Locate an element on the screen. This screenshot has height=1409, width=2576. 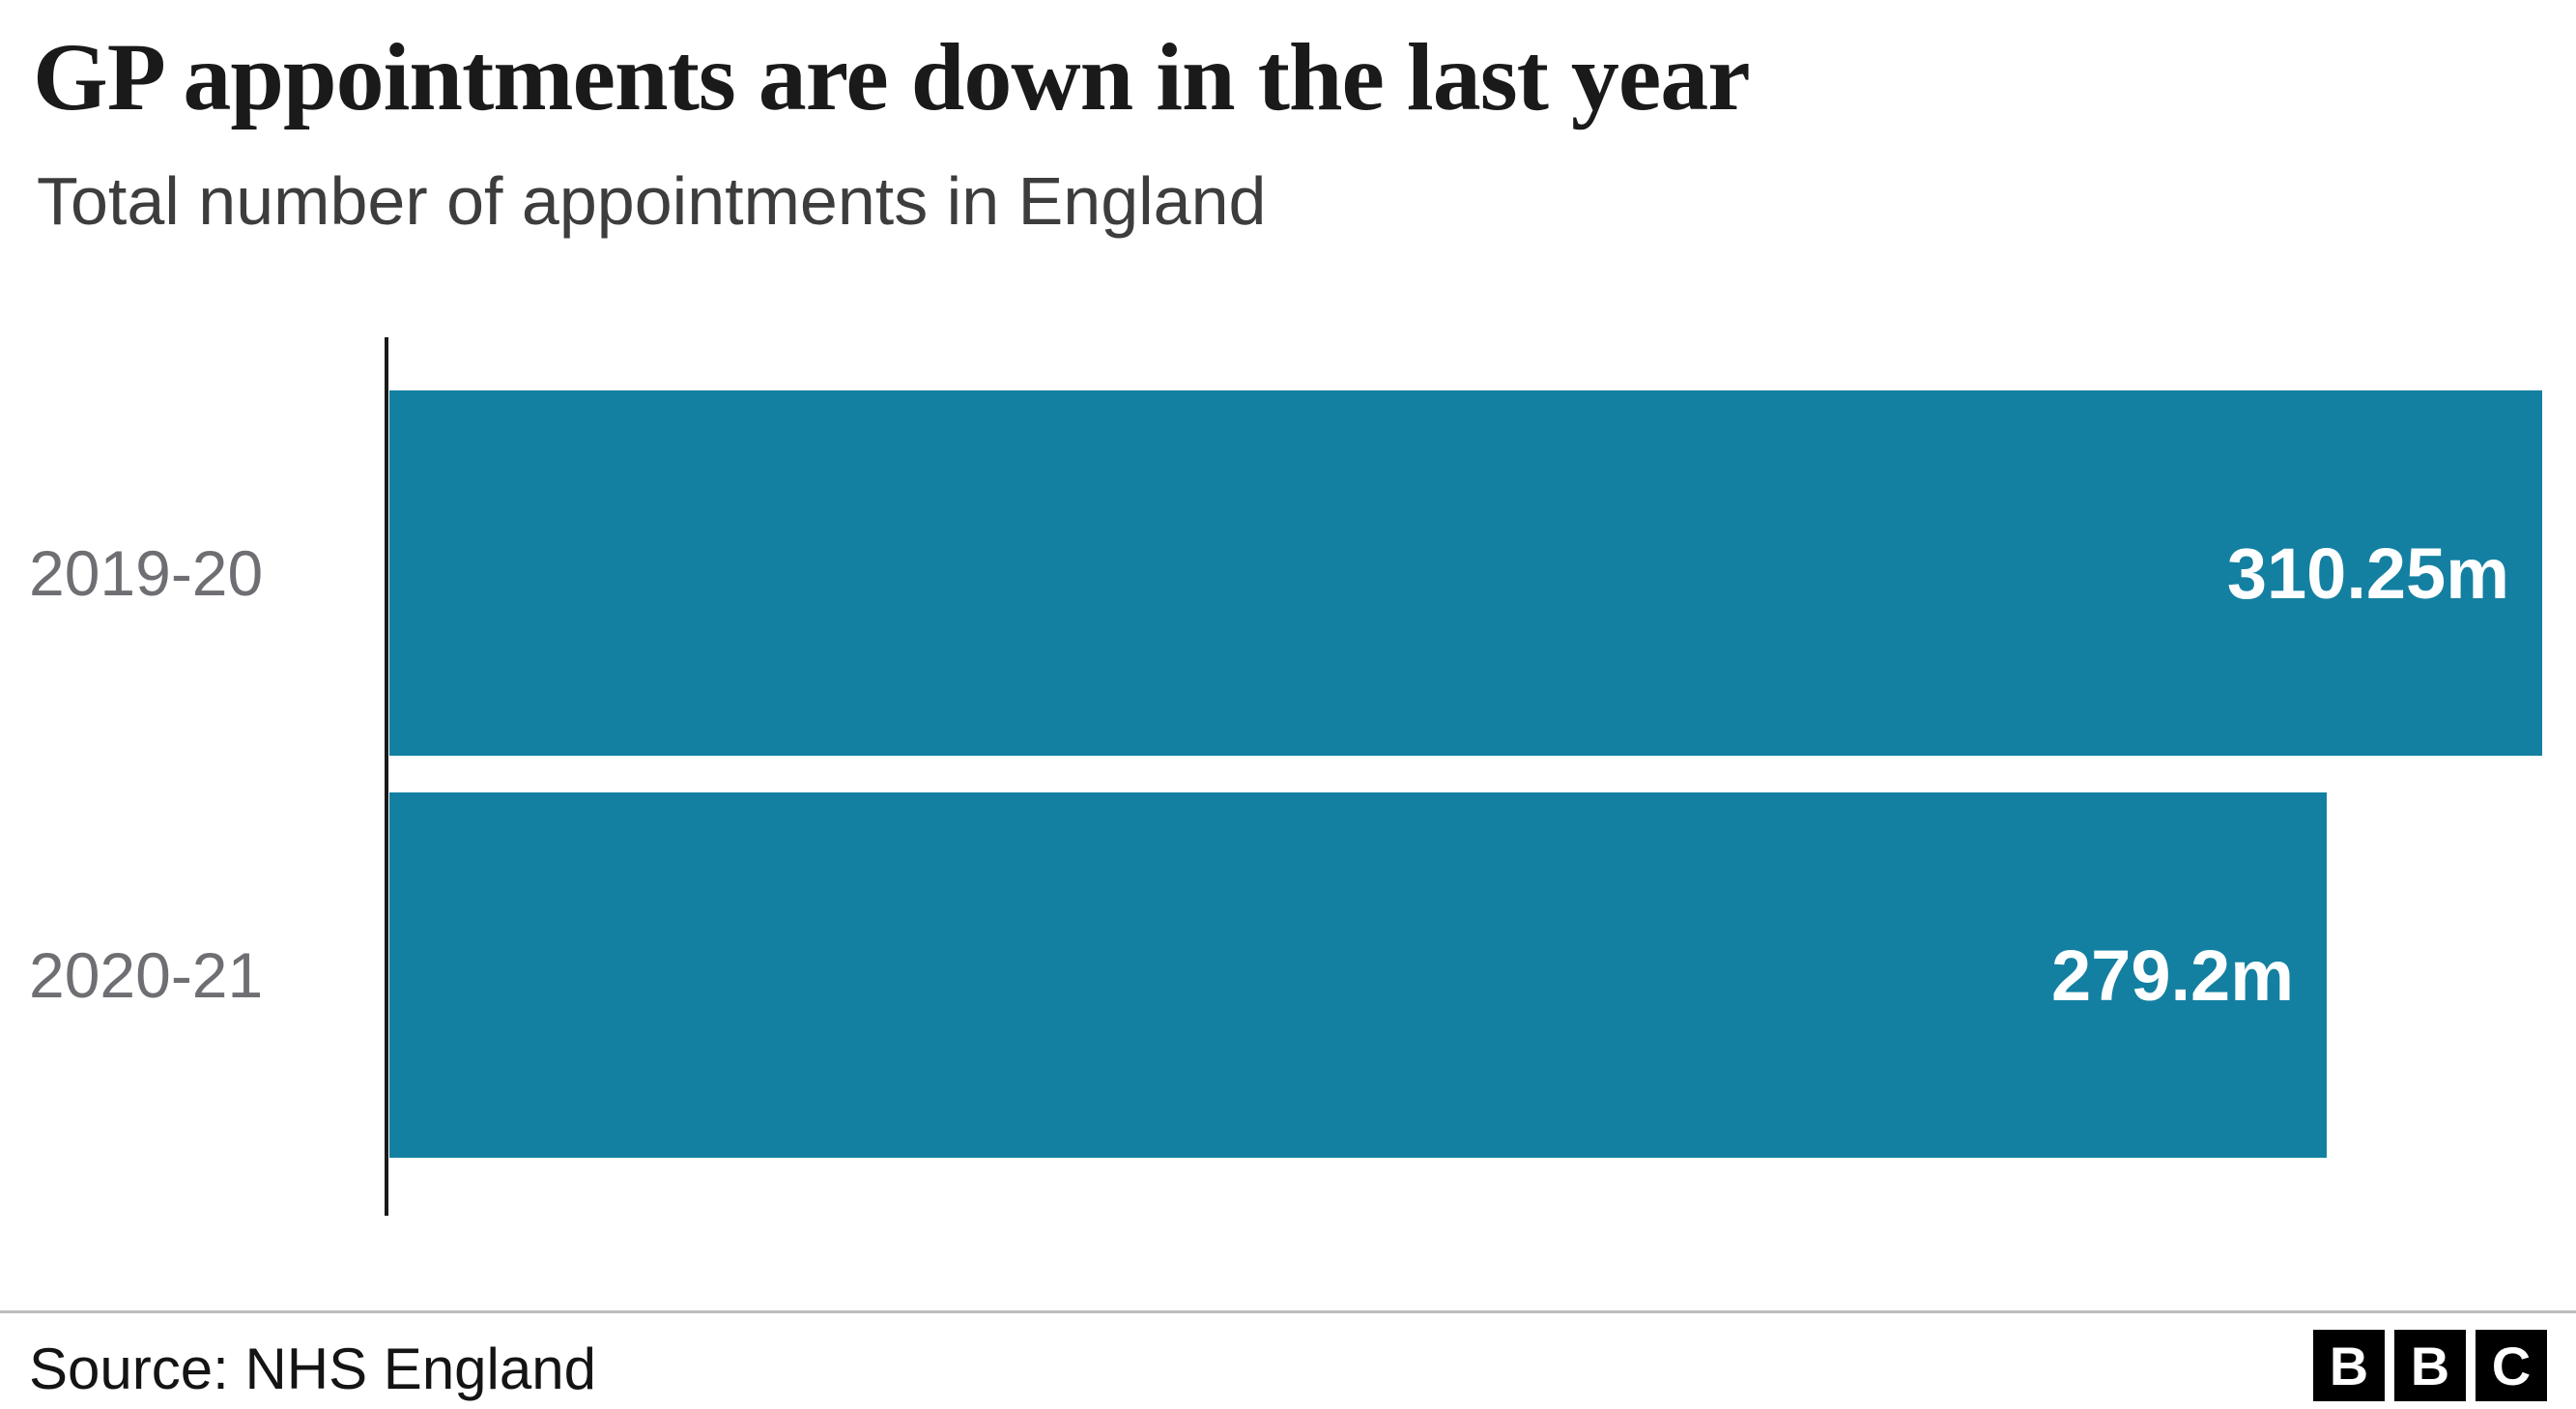
source-attribution: Source: NHS England is located at coordinates (313, 1369).